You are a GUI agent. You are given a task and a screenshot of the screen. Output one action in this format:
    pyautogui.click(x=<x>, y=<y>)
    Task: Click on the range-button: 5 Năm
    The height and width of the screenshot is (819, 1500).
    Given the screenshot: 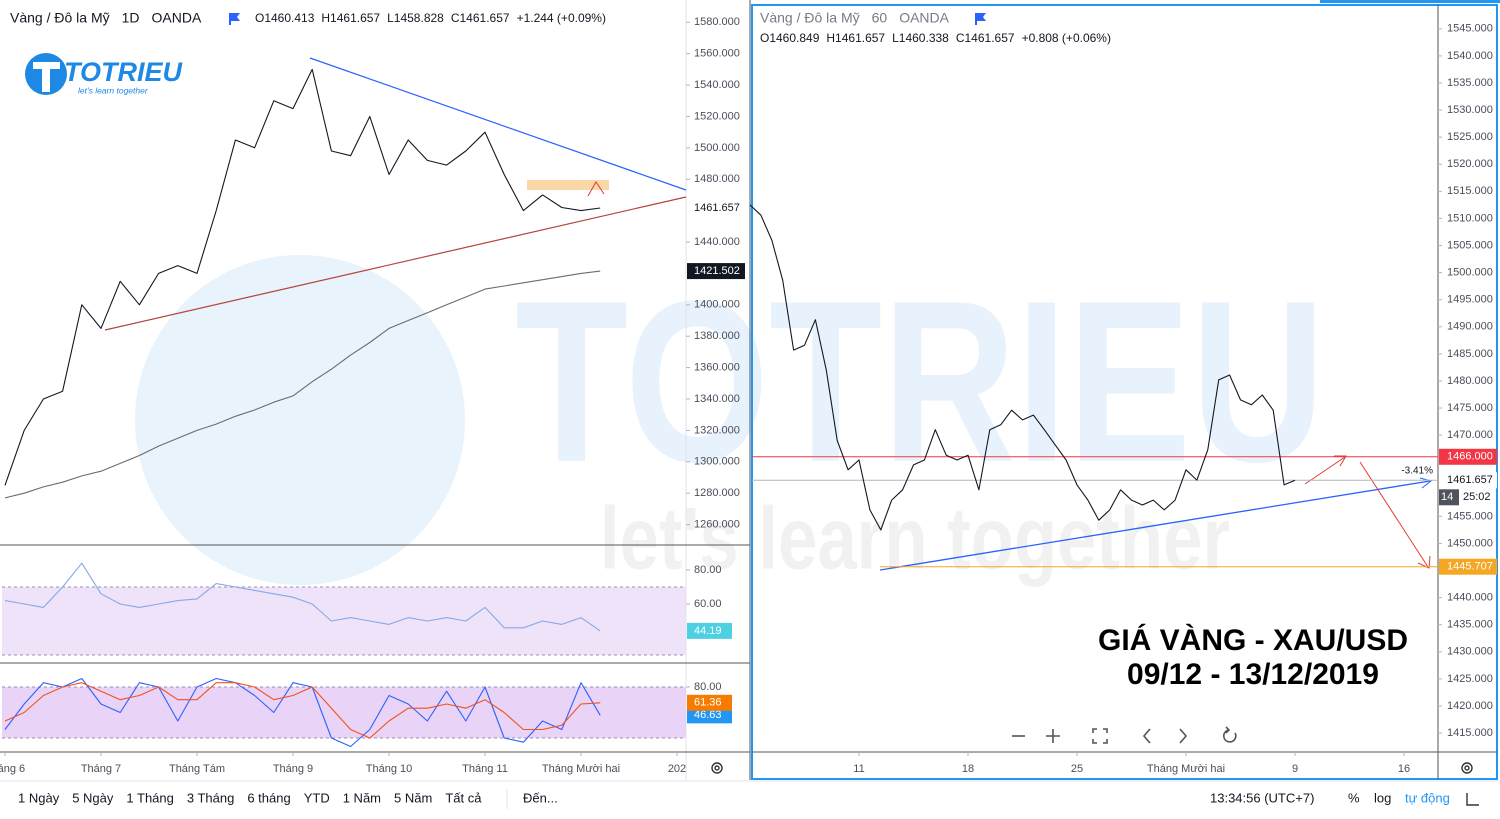 What is the action you would take?
    pyautogui.click(x=413, y=797)
    